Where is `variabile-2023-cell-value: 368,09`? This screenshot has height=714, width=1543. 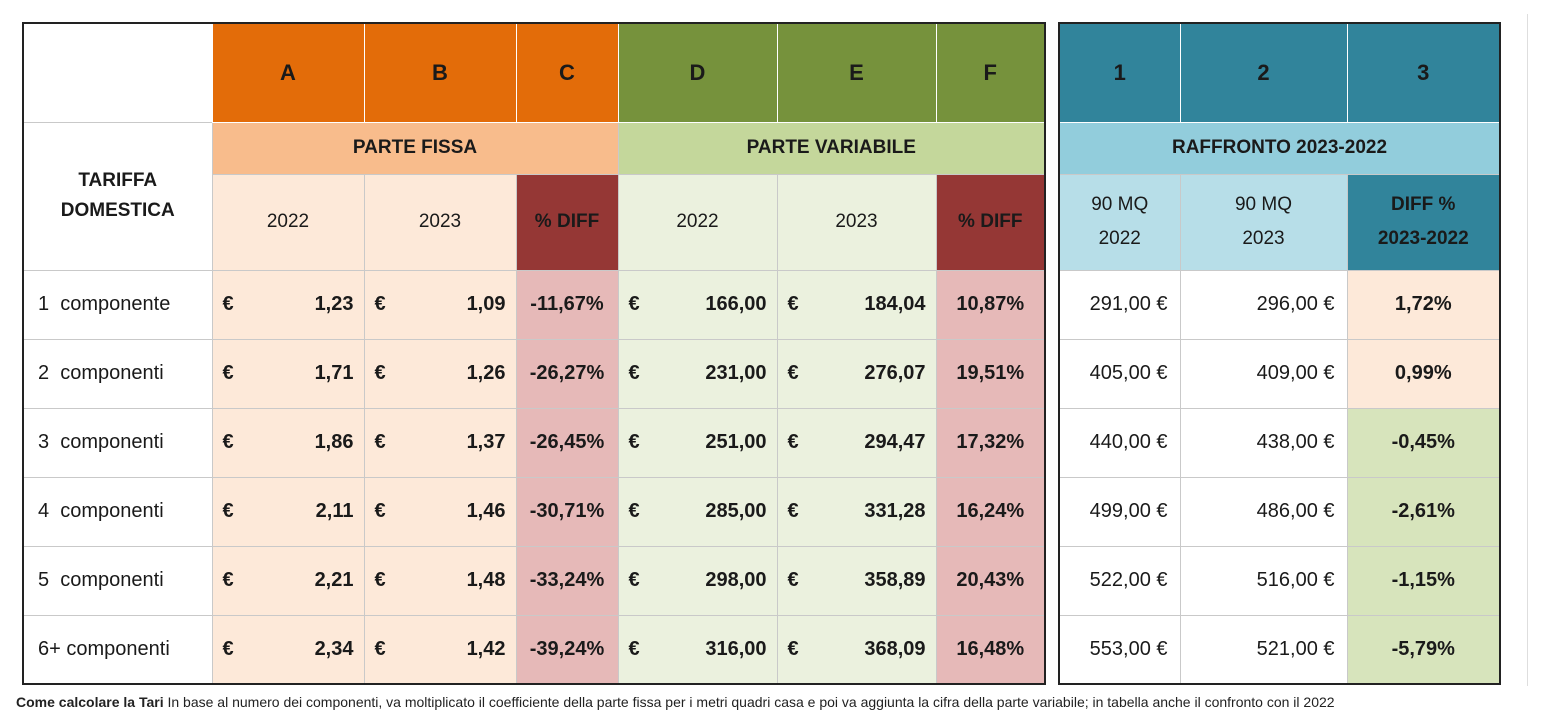
variabile-2023-cell-value: 368,09 is located at coordinates (895, 648).